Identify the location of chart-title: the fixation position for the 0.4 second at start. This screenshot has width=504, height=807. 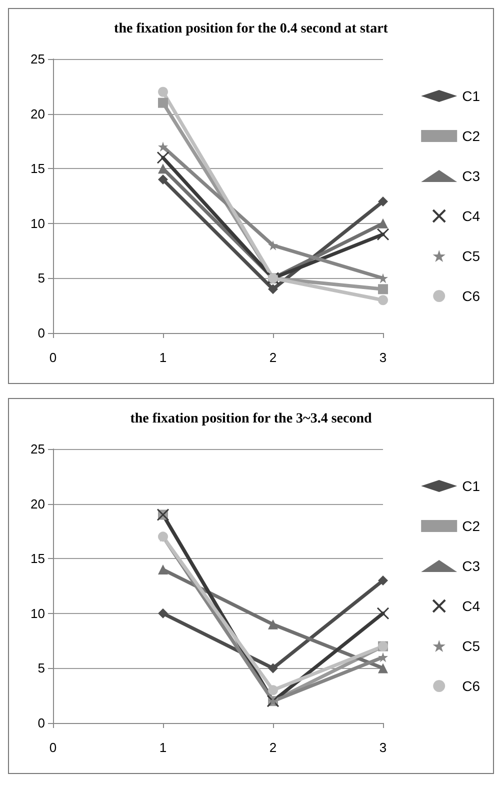
(251, 29).